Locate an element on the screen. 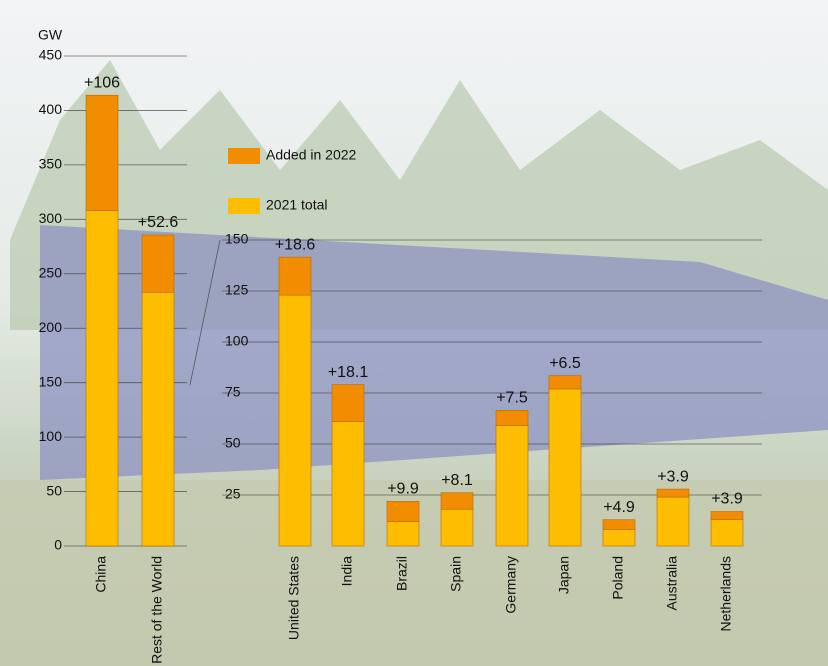  value-label: +106 is located at coordinates (102, 82).